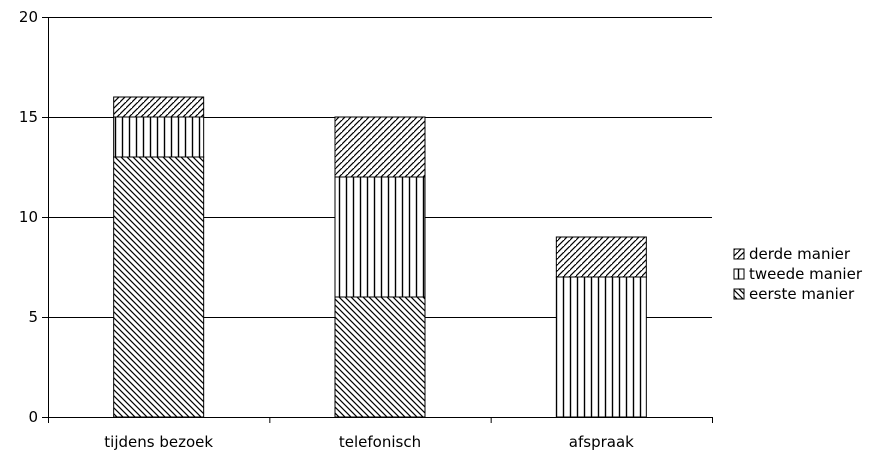  Describe the element at coordinates (159, 137) in the screenshot. I see `bar-segment-tweede-manier-tijdens-bezoek` at that location.